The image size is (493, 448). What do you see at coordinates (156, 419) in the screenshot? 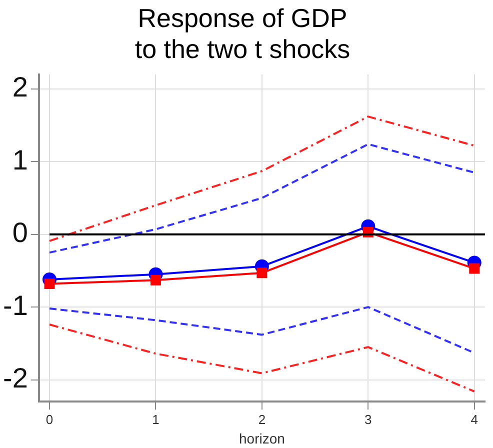
I see `x-tick-label: 1` at bounding box center [156, 419].